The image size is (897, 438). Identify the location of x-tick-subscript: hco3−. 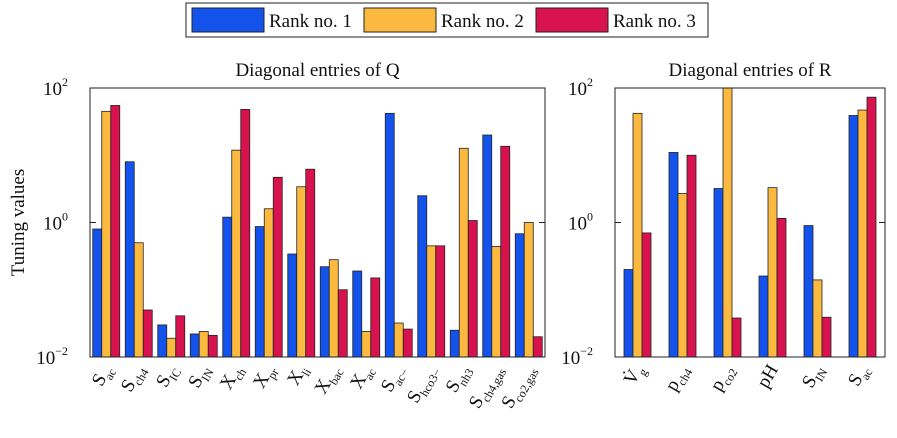
(430, 382).